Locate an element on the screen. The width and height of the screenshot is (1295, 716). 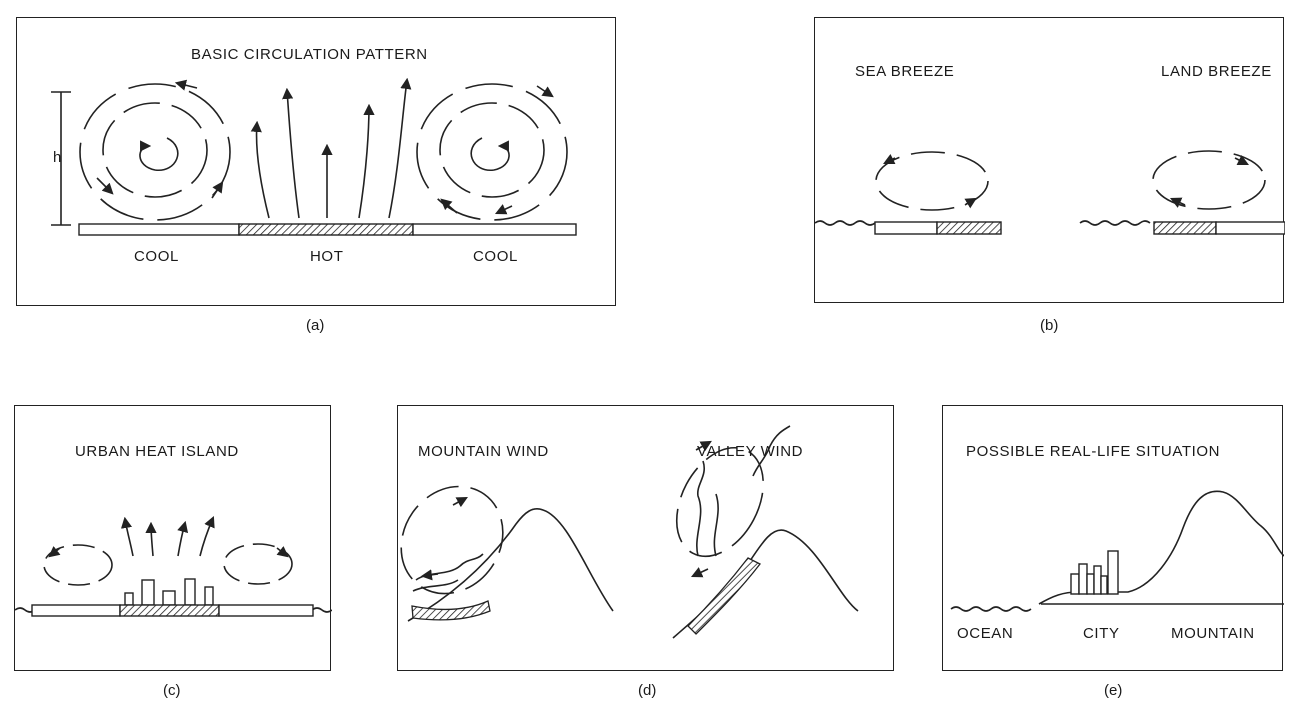
caption-d: (d) is located at coordinates (647, 690).